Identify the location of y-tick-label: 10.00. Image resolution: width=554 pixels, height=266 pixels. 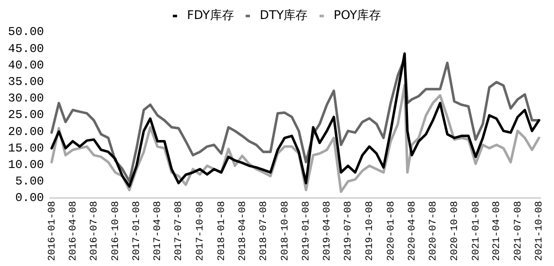
(26, 165).